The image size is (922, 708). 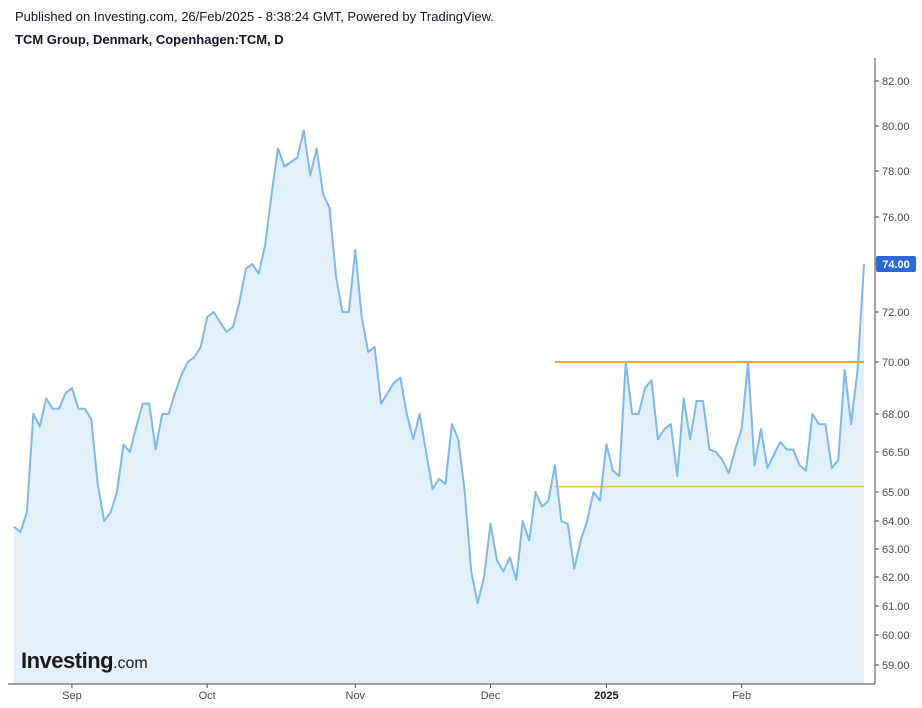 I want to click on y-tick-label: 63.00, so click(x=896, y=550).